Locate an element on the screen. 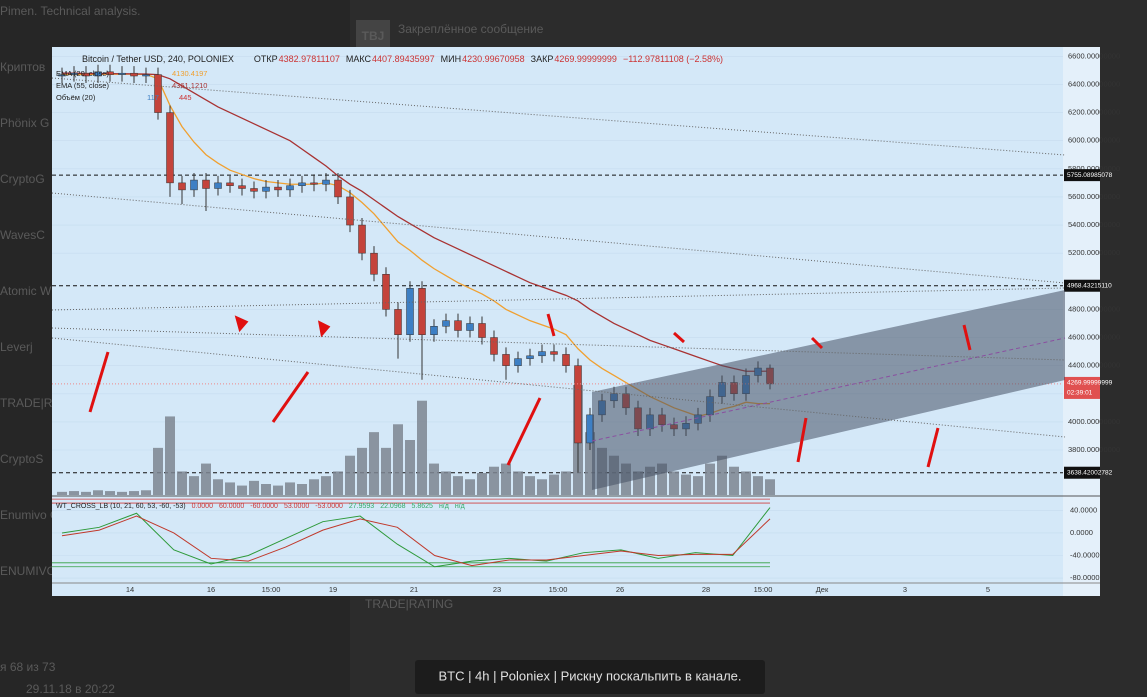  y-tick-label: 5600.00000000 is located at coordinates (1094, 196).